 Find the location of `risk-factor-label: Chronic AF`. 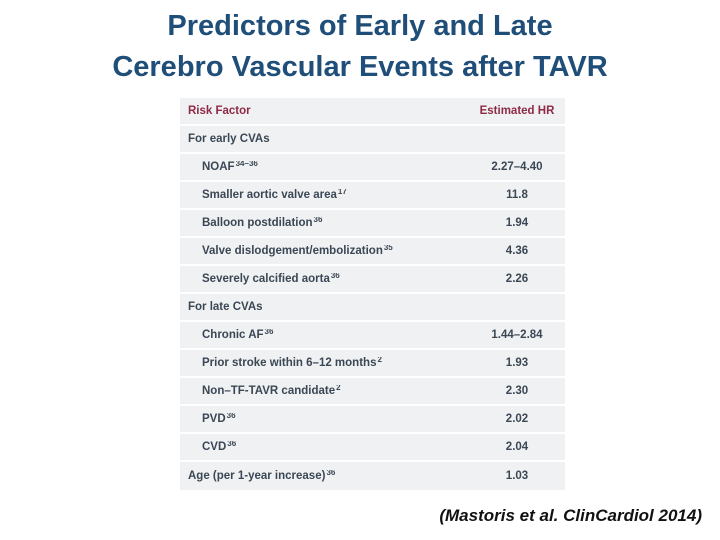

risk-factor-label: Chronic AF is located at coordinates (233, 335).